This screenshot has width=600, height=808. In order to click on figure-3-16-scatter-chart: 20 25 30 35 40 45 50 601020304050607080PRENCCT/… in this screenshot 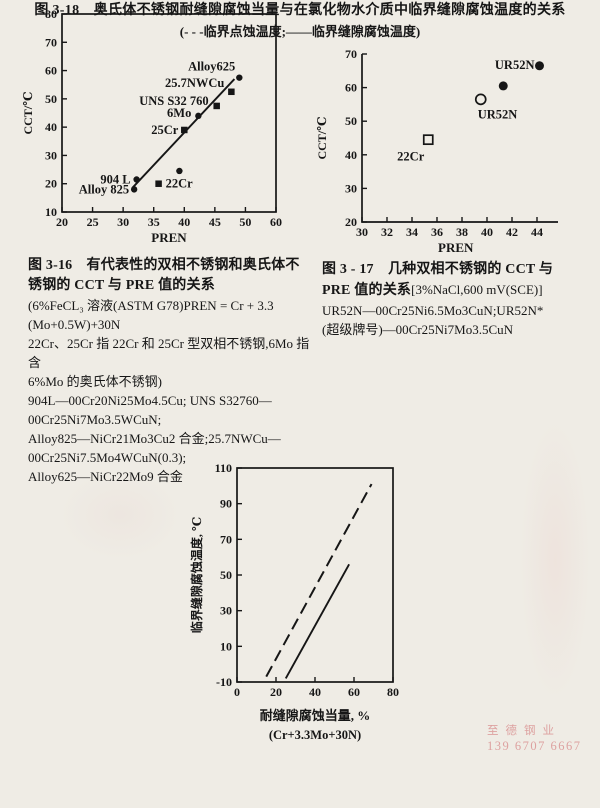, I will do `click(151, 126)`.